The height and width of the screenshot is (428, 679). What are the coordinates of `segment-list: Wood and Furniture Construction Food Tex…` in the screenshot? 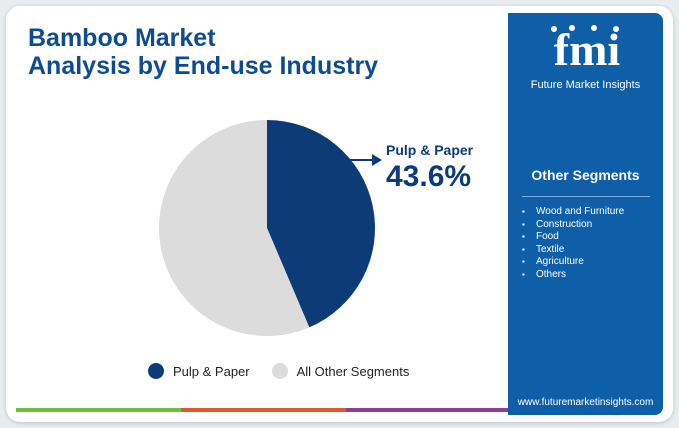 It's located at (573, 244).